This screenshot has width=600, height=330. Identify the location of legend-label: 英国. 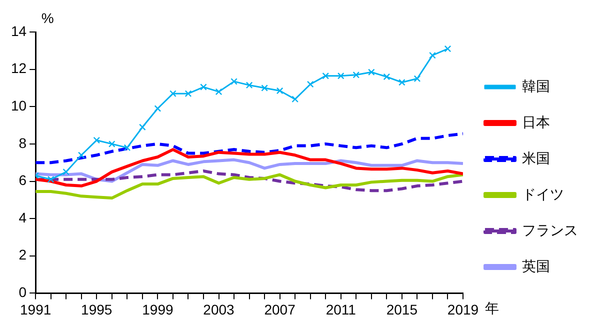
(536, 266).